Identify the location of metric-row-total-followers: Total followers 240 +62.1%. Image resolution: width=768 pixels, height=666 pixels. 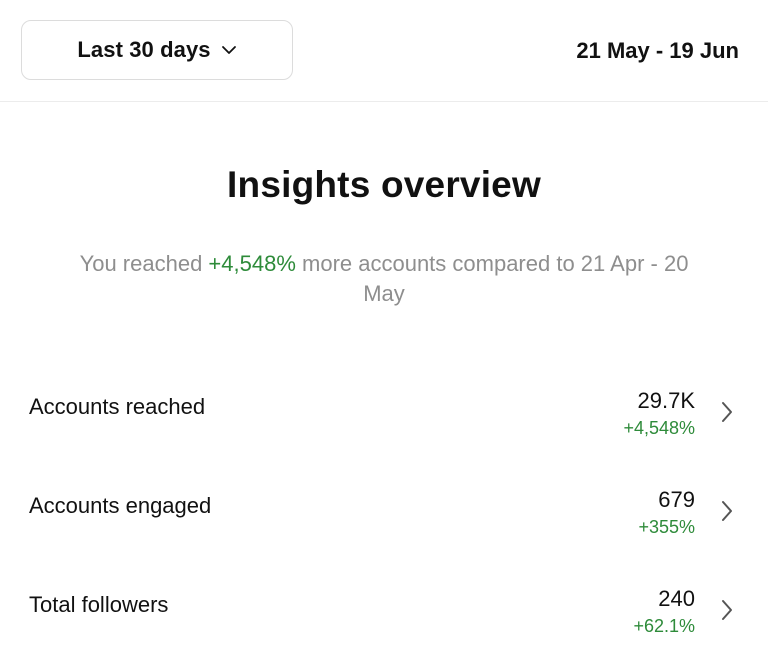
(384, 622).